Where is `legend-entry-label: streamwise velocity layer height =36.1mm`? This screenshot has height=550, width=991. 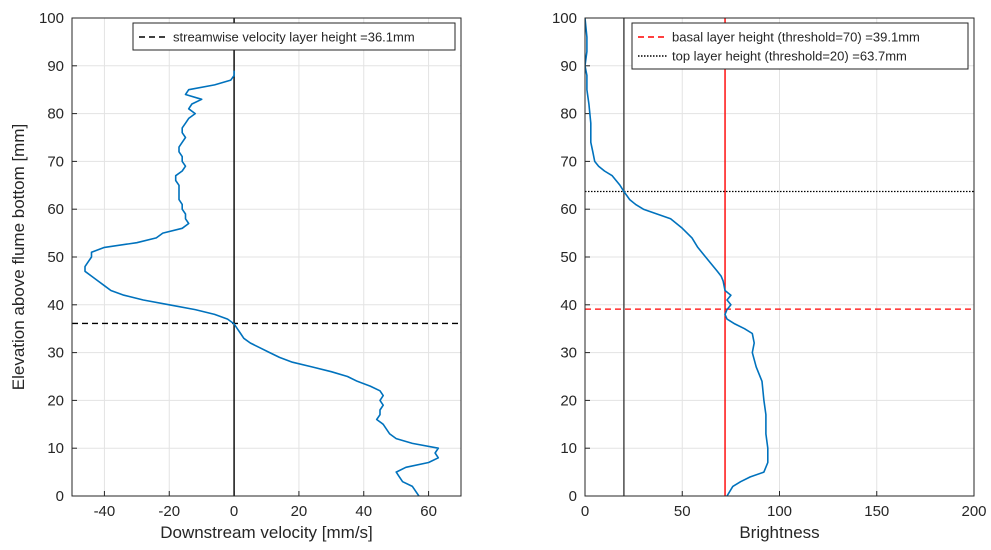
legend-entry-label: streamwise velocity layer height =36.1mm is located at coordinates (294, 37).